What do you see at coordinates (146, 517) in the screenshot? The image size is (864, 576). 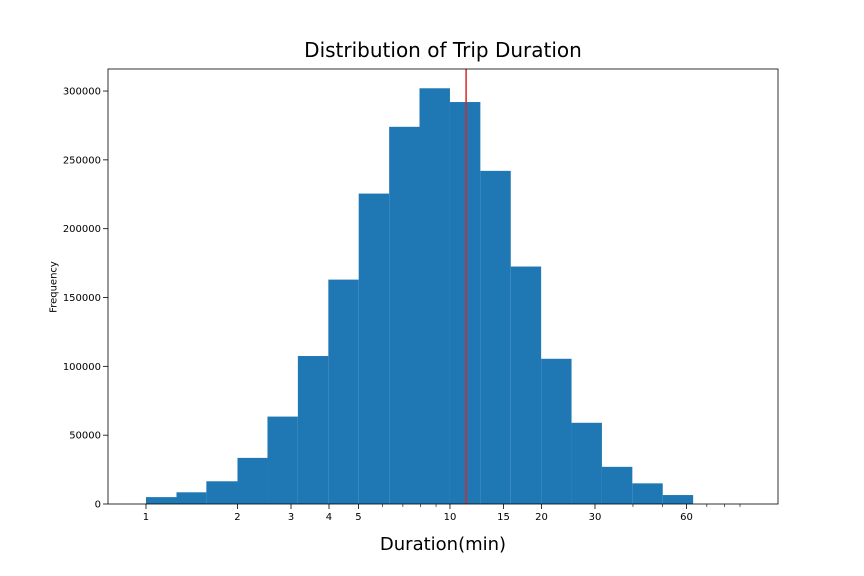 I see `x-tick-label: 1` at bounding box center [146, 517].